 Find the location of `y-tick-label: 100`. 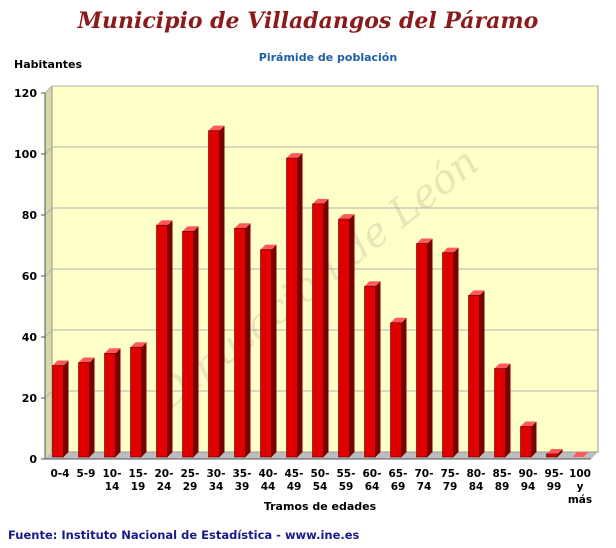

y-tick-label: 100 is located at coordinates (25, 154).